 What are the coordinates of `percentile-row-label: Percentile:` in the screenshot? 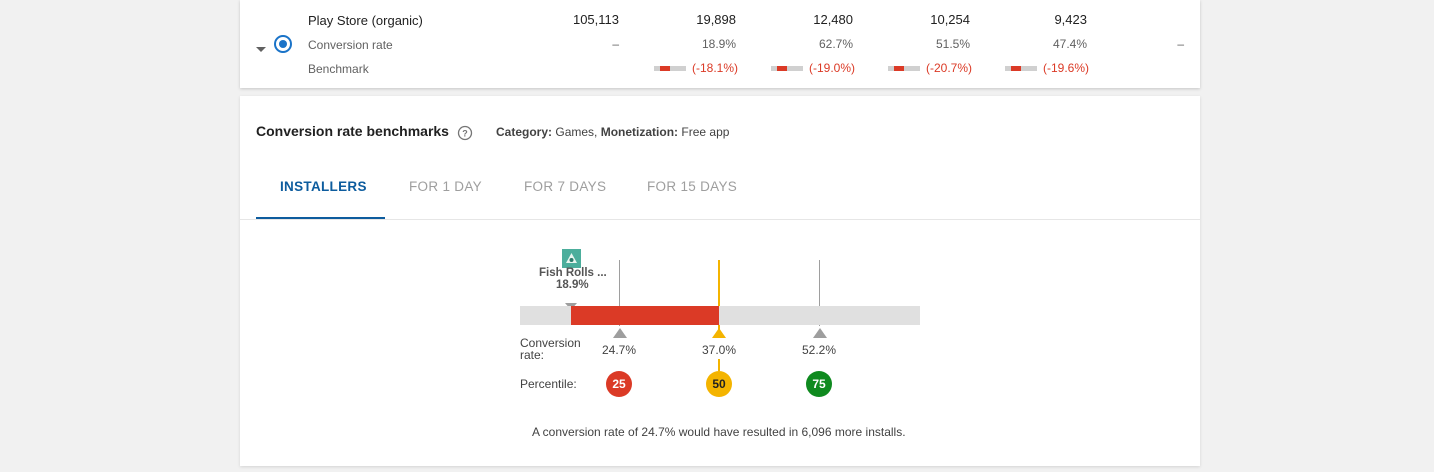 It's located at (548, 384).